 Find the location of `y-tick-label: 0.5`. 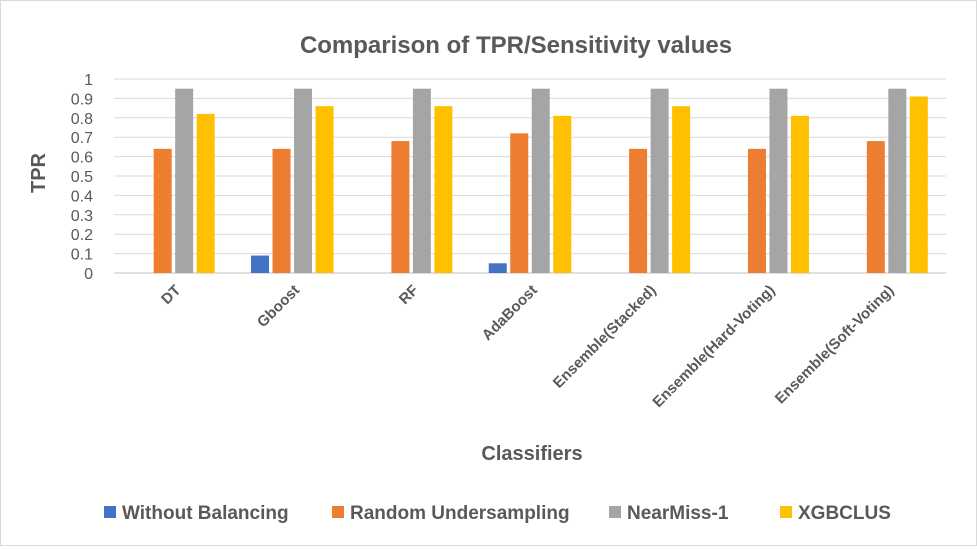

y-tick-label: 0.5 is located at coordinates (82, 177).